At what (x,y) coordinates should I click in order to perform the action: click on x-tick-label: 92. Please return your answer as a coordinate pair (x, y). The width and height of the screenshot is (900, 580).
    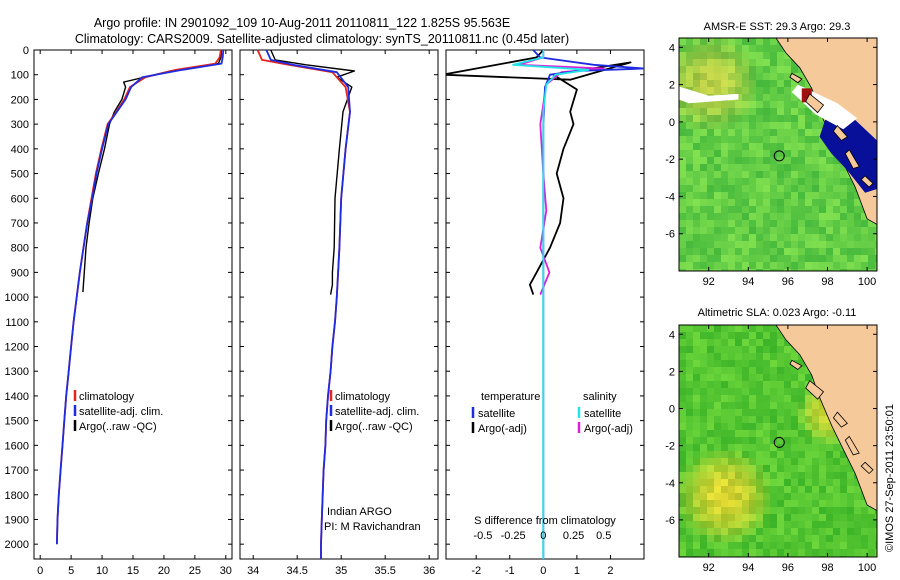
    Looking at the image, I should click on (709, 282).